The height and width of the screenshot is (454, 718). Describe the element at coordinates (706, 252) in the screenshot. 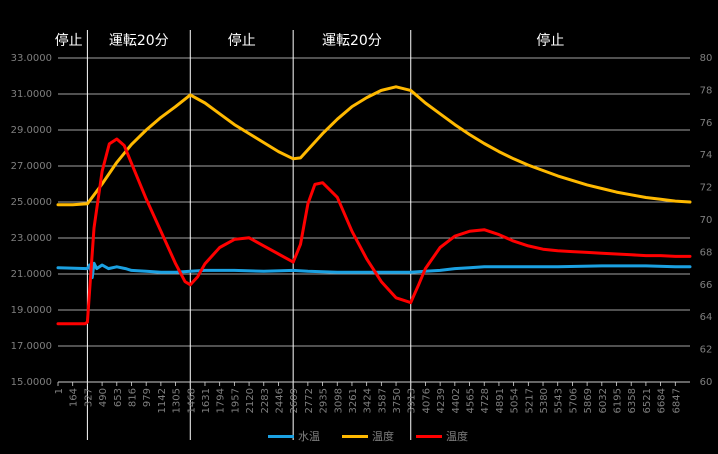

I see `right-tick-label: 68` at that location.